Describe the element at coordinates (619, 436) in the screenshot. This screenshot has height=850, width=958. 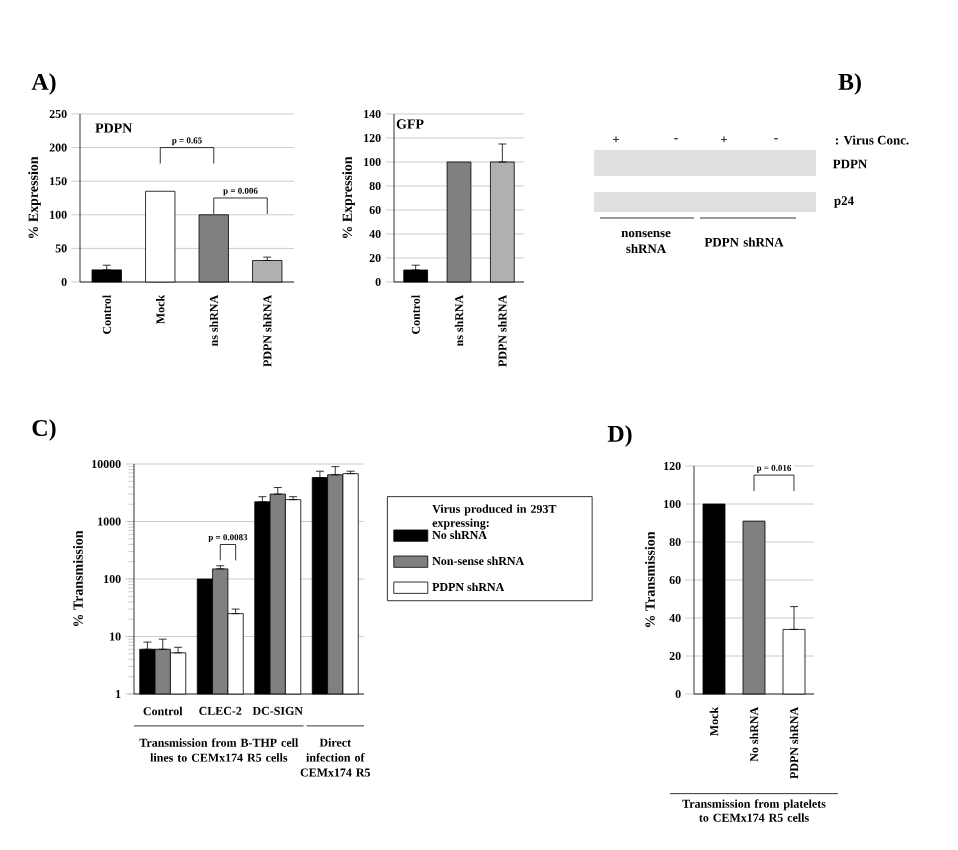
I see `chart-title: D)` at that location.